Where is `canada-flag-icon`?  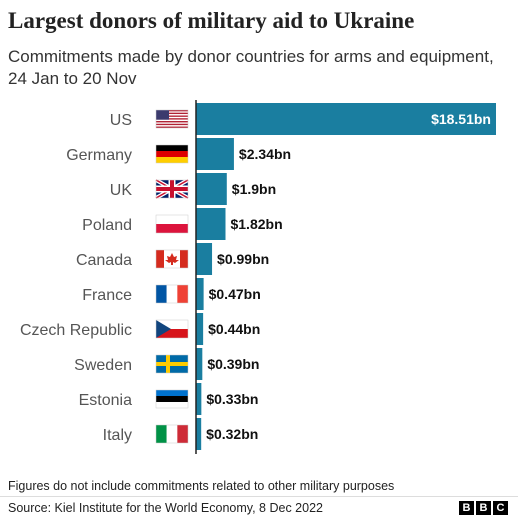 canada-flag-icon is located at coordinates (172, 259).